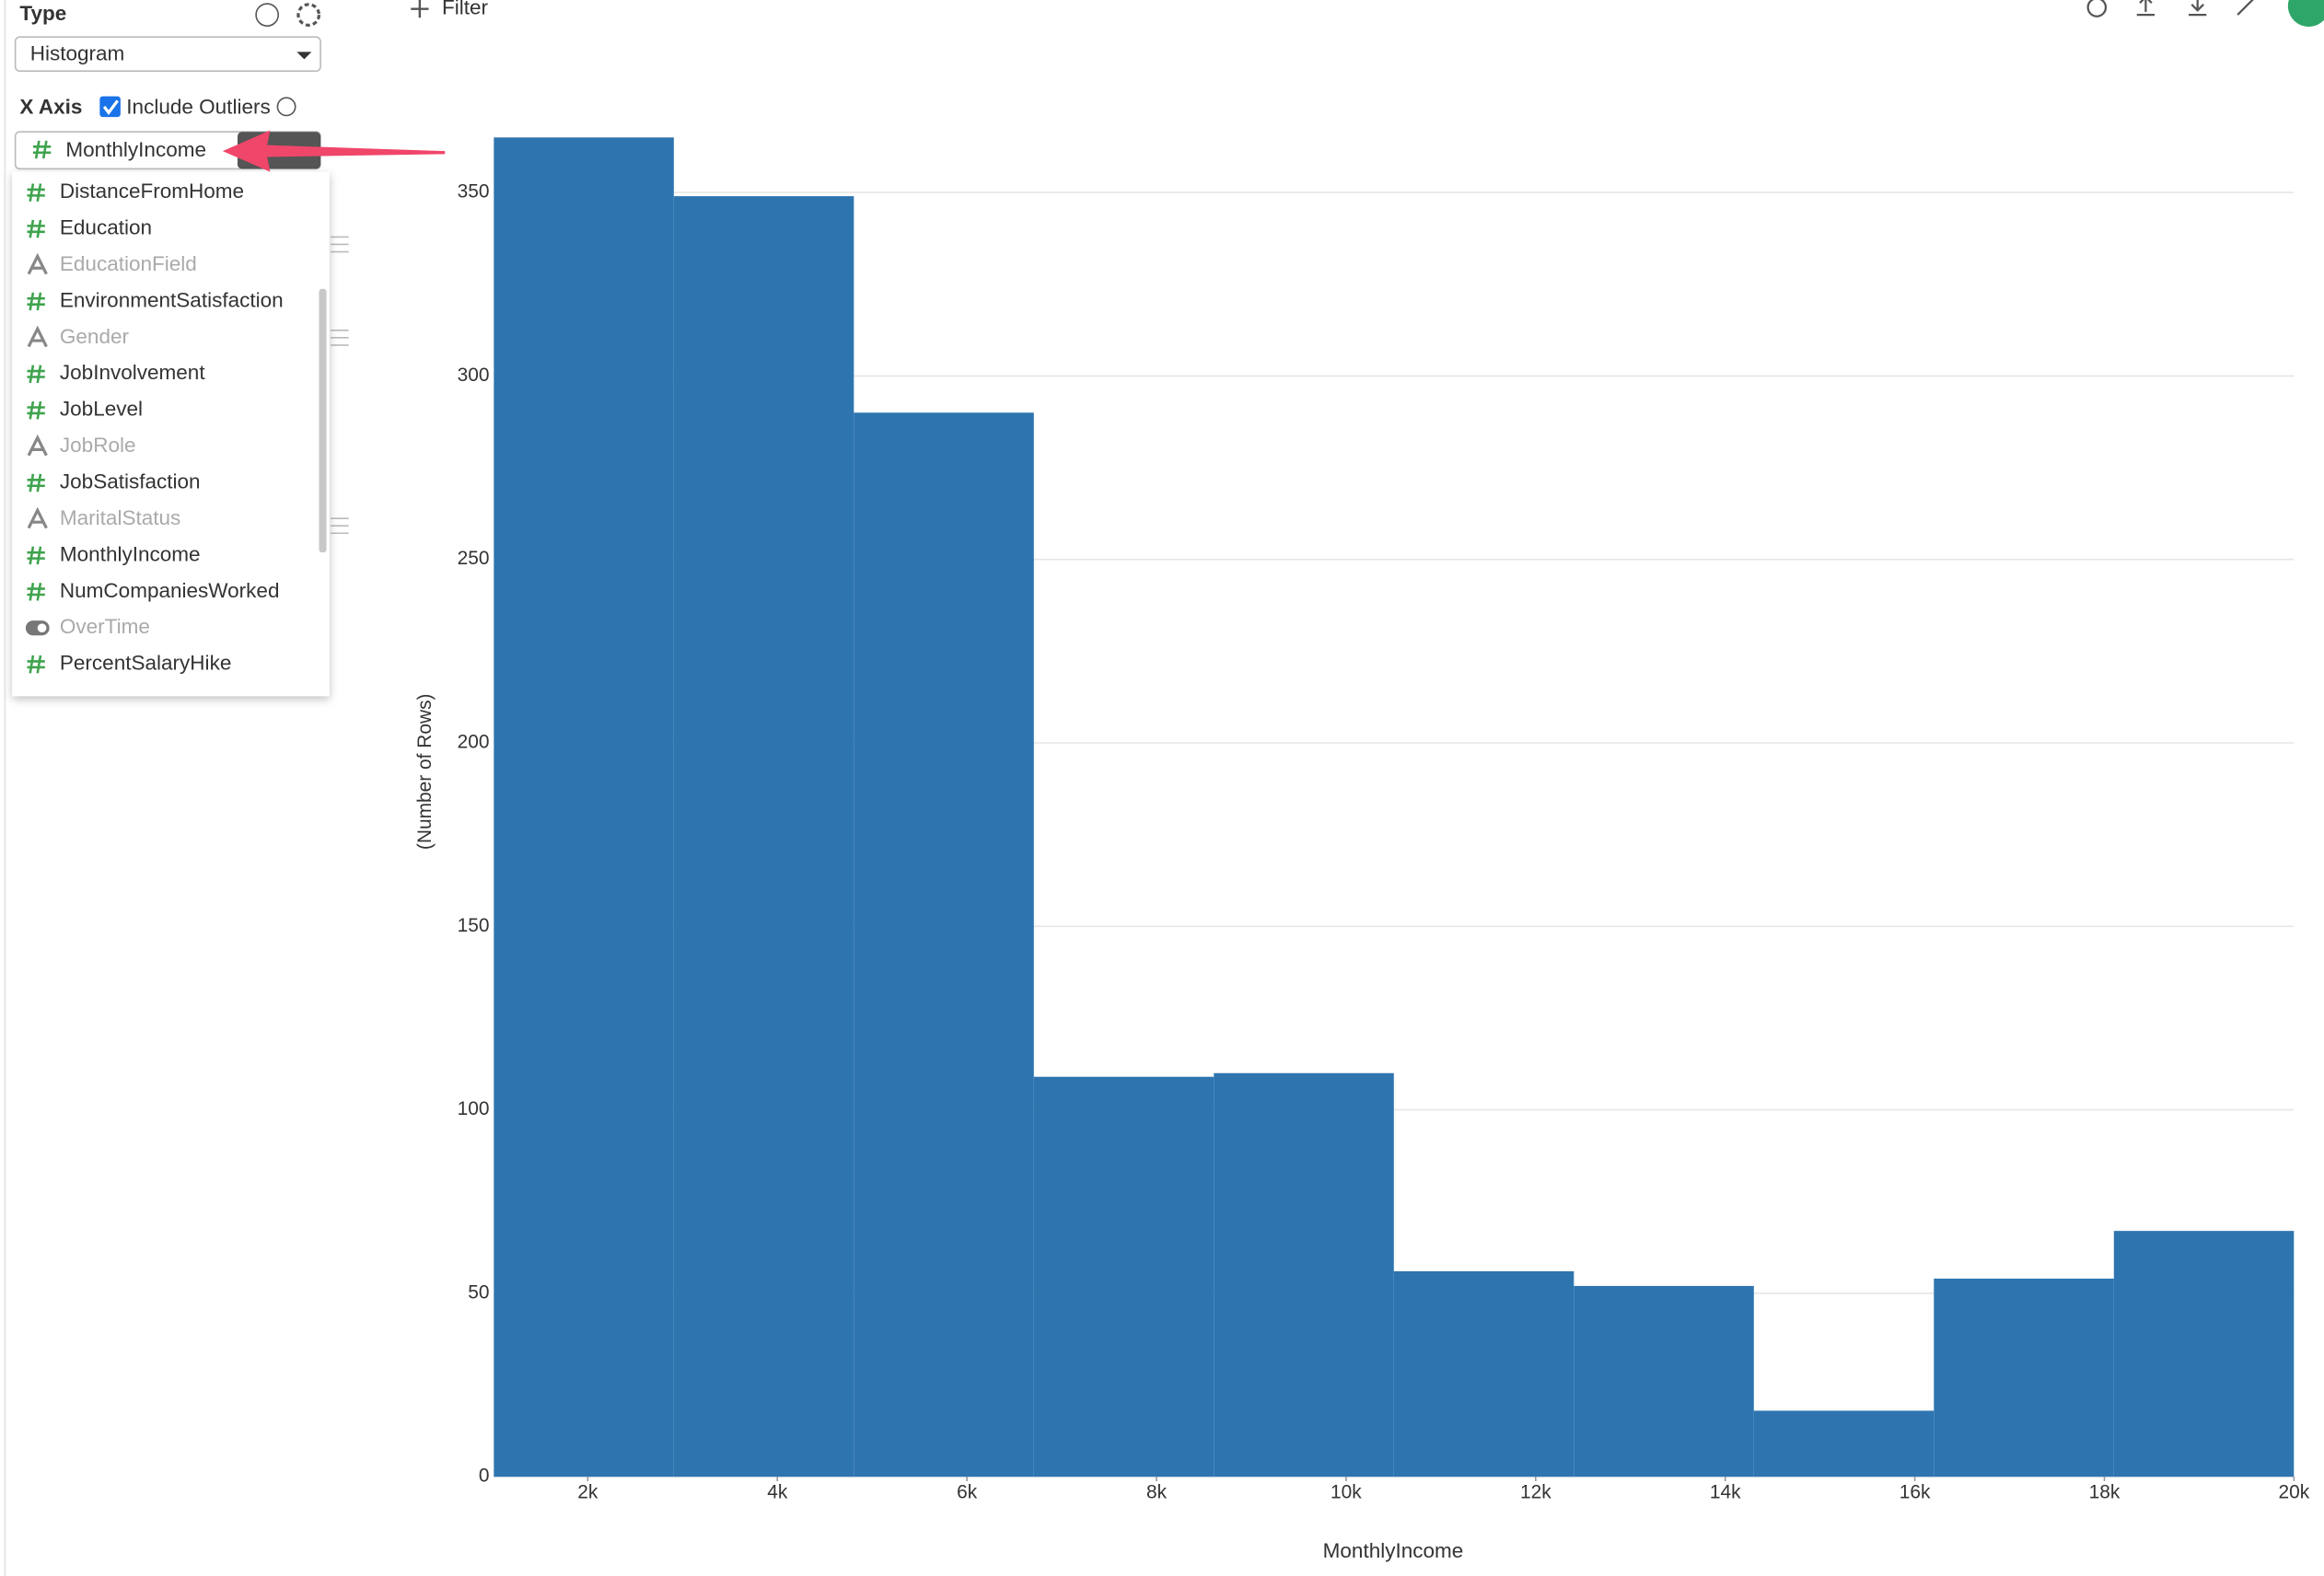  I want to click on add-icon, so click(420, 9).